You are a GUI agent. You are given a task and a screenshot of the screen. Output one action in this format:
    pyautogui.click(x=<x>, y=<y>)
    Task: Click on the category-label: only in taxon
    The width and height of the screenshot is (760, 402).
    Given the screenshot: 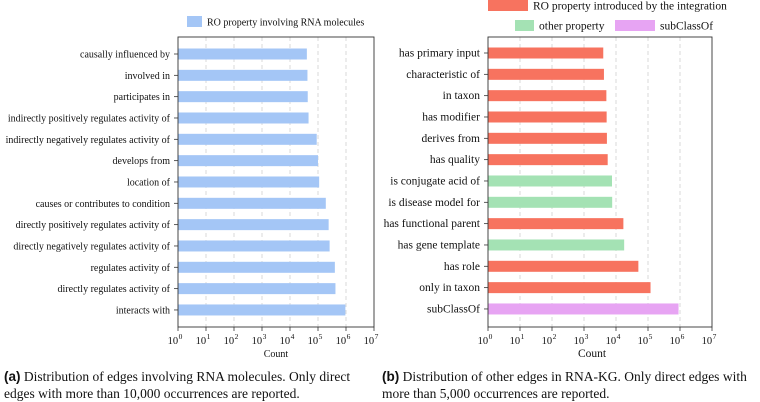 What is the action you would take?
    pyautogui.click(x=449, y=288)
    